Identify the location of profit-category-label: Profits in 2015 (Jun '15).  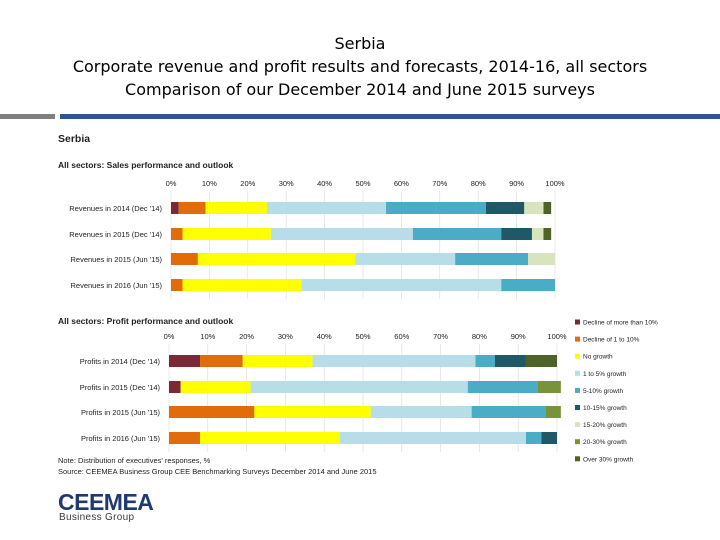
(120, 412).